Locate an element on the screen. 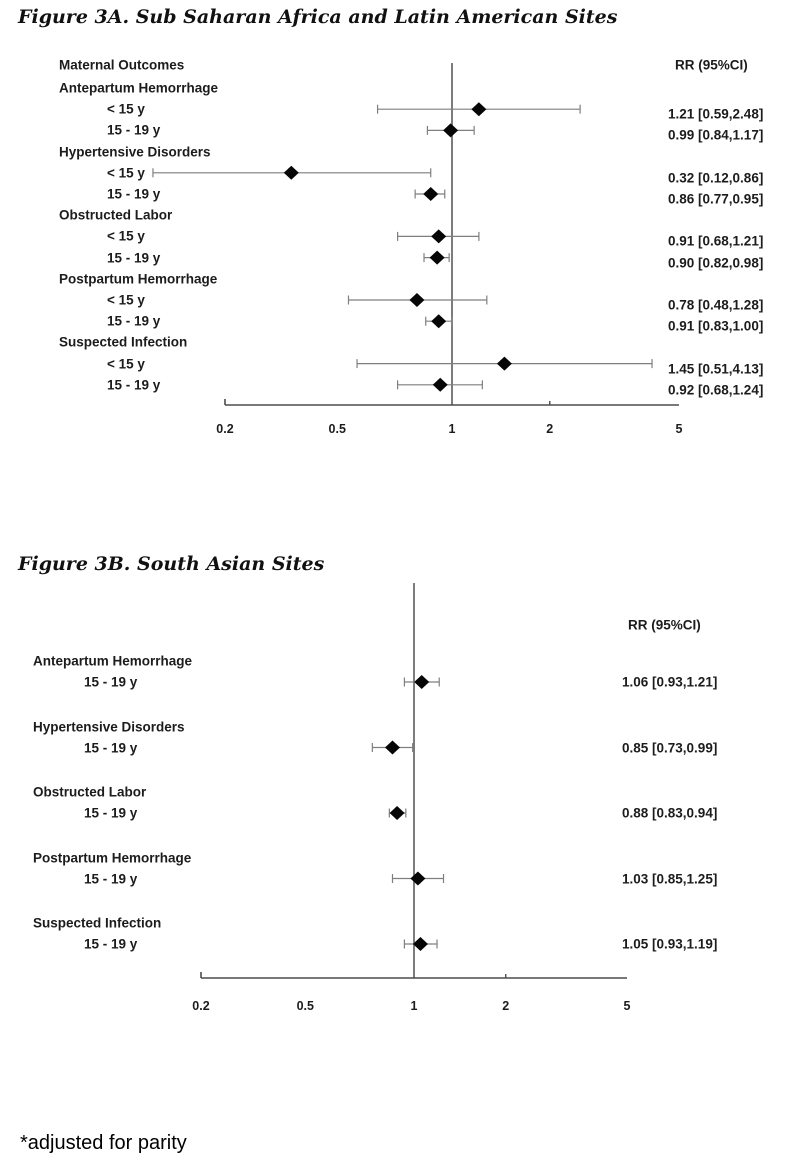 This screenshot has height=1164, width=785. rr-value: 0.88 [0.83,0.94] is located at coordinates (670, 813).